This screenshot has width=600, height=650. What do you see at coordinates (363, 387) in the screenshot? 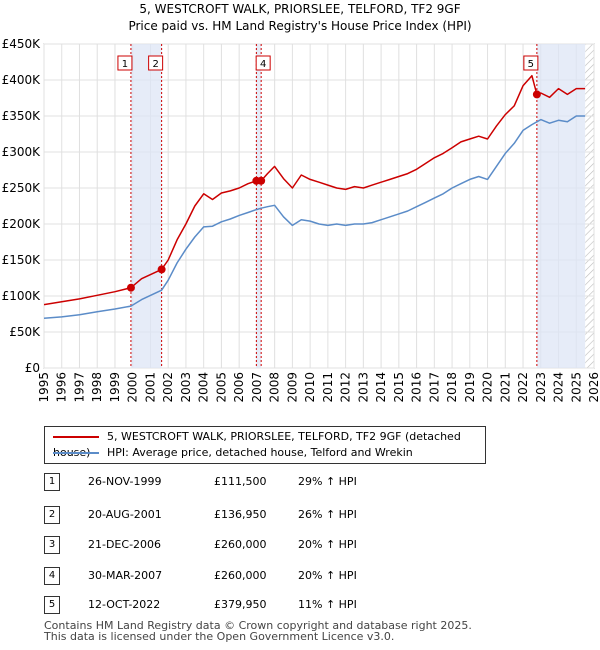
I see `x-tick-label: 2013` at bounding box center [363, 387].